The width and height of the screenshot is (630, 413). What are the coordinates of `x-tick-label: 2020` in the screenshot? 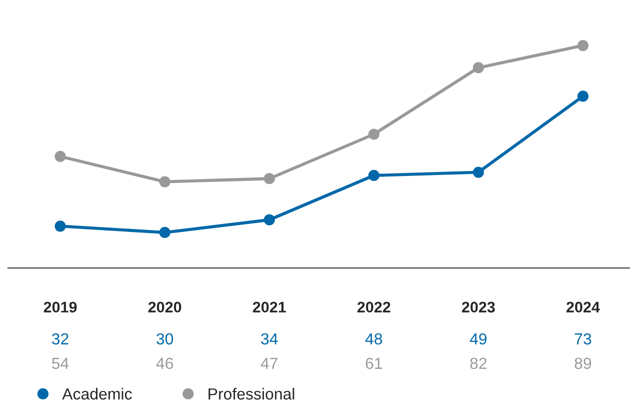 It's located at (165, 307).